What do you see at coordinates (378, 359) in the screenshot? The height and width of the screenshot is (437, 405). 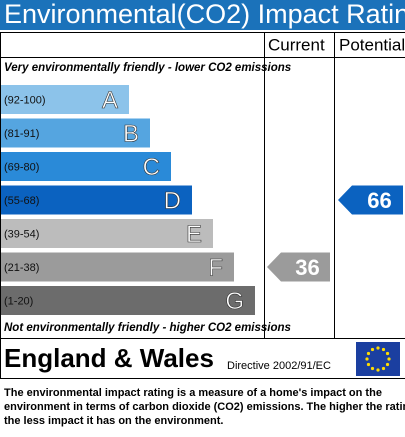 I see `eu-stars` at bounding box center [378, 359].